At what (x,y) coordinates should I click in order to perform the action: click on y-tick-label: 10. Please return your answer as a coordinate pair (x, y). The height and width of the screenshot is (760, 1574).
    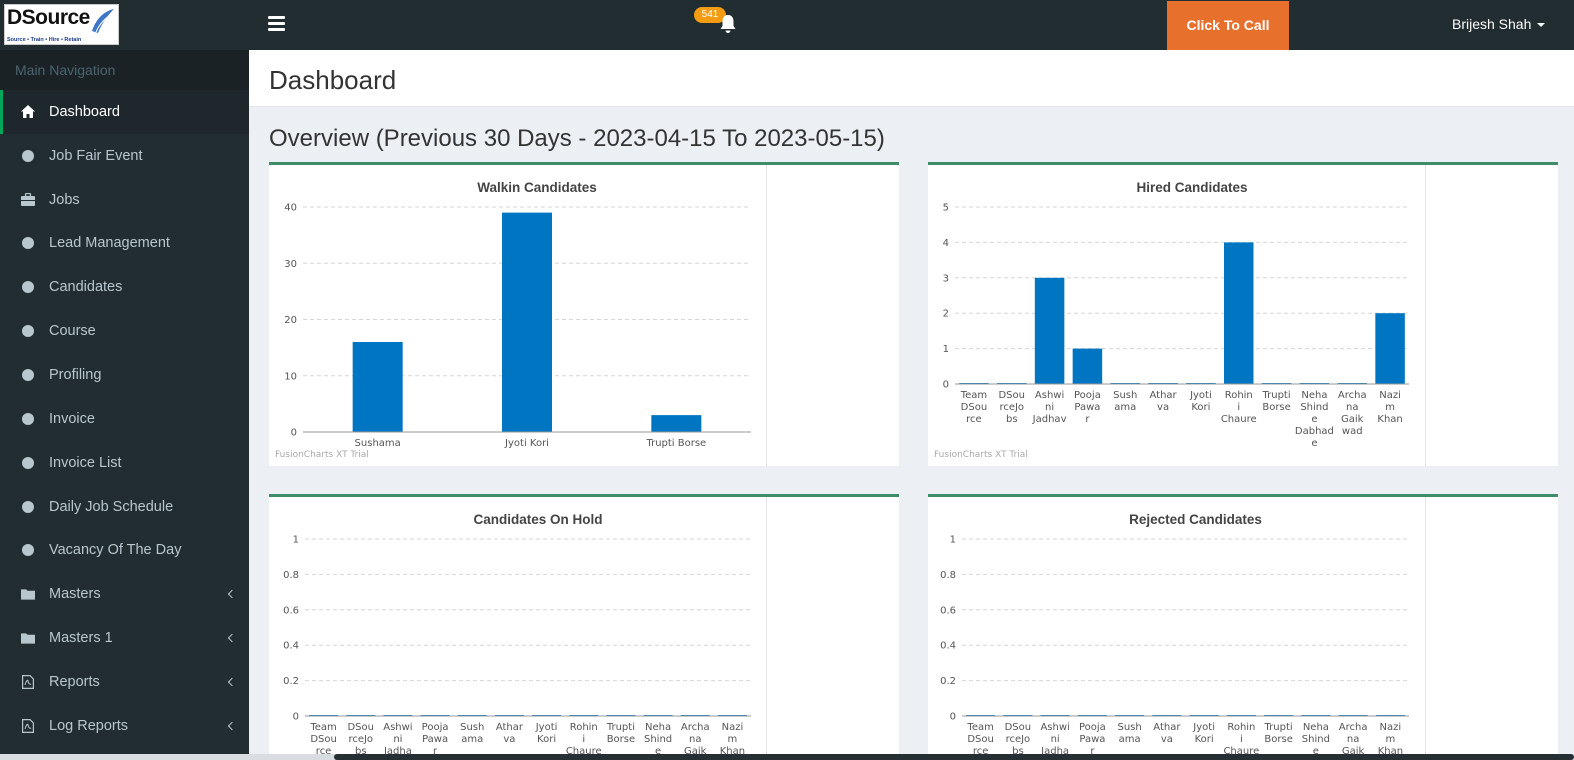
    Looking at the image, I should click on (290, 376).